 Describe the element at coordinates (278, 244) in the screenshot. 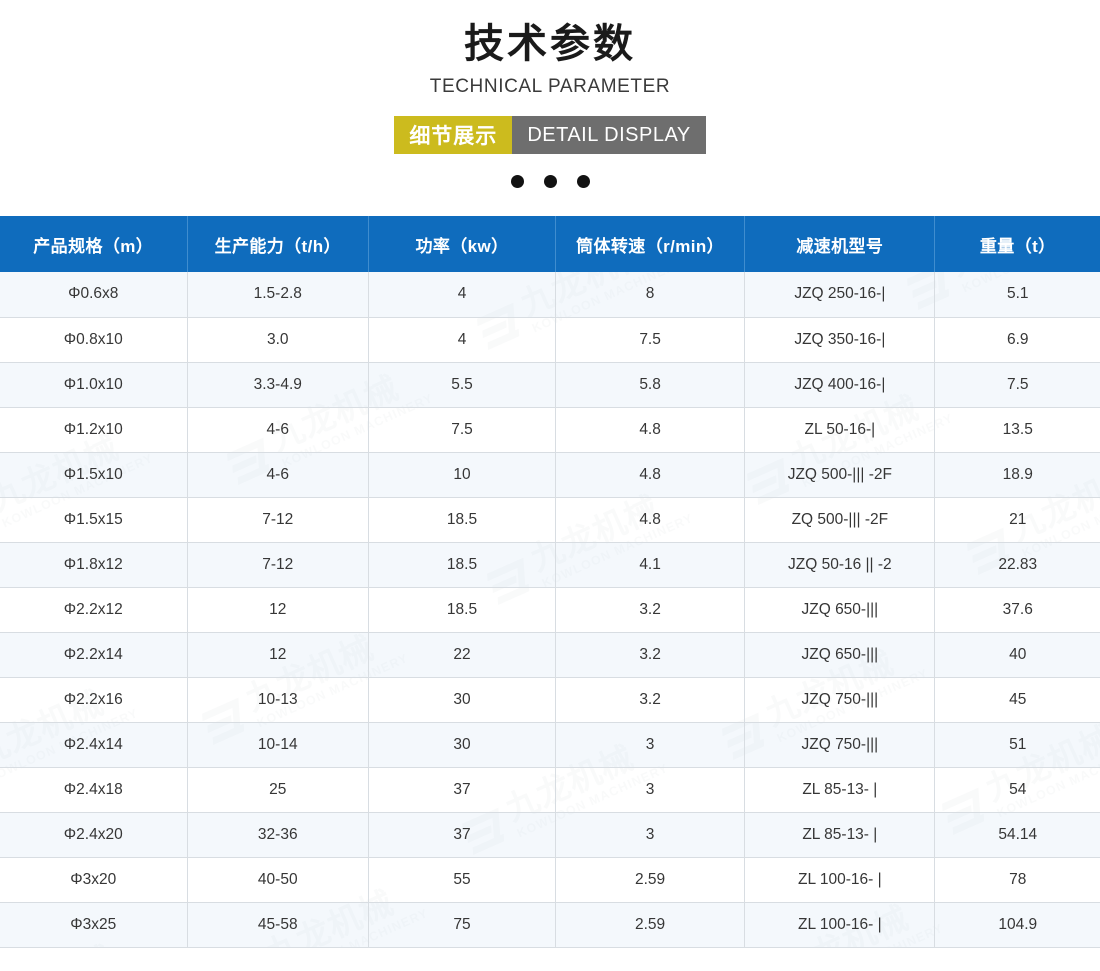

I see `column-header-capacity: 生产能力（t/h）` at that location.